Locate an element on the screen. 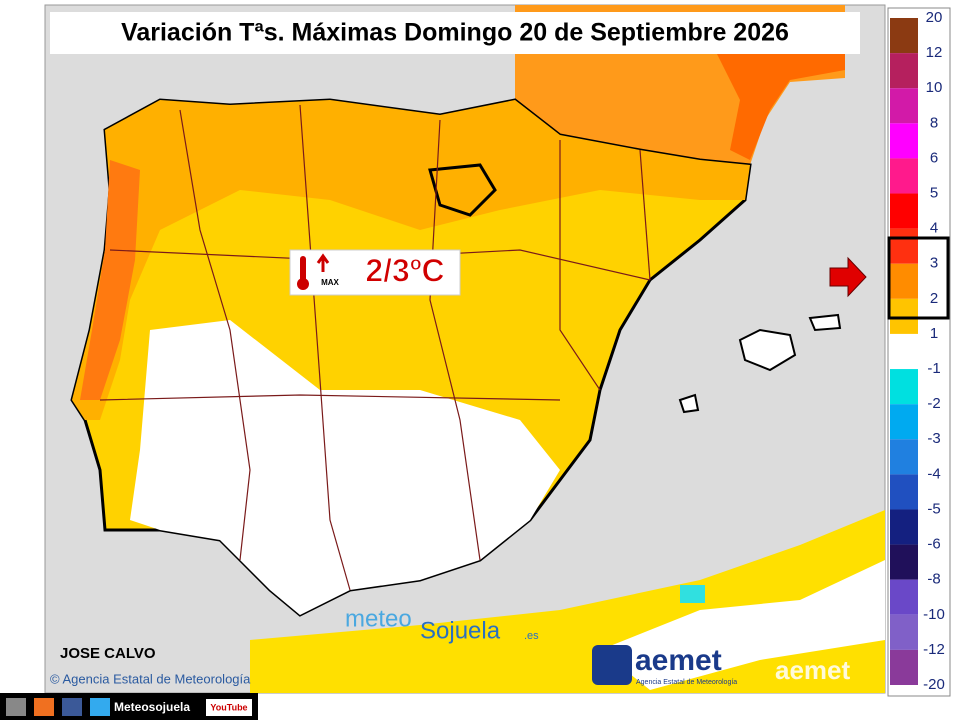 The width and height of the screenshot is (960, 725). coast-hot is located at coordinates (110, 280).